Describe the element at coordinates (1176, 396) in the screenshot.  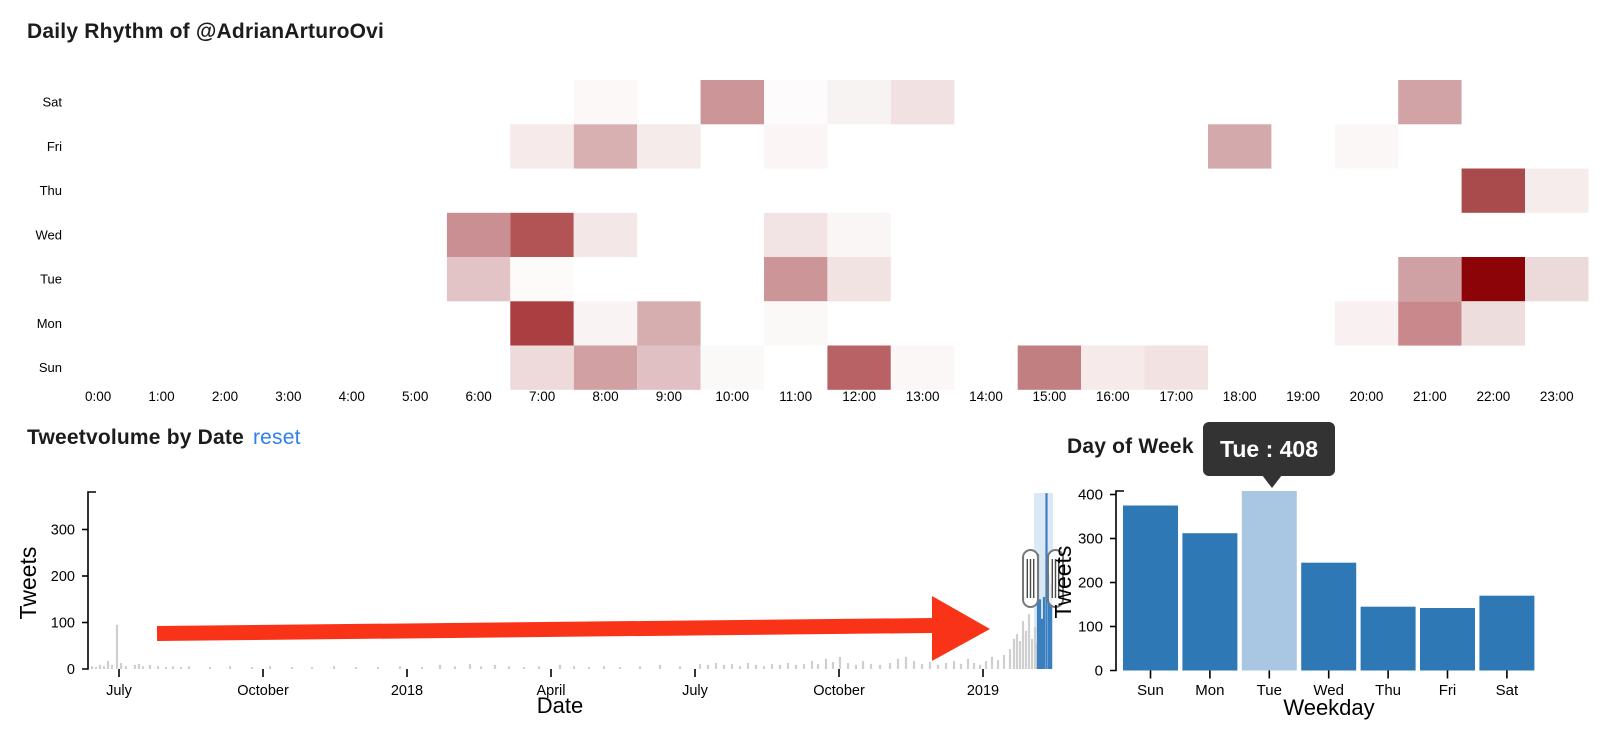
I see `heatmap-hour-label: 17:00` at that location.